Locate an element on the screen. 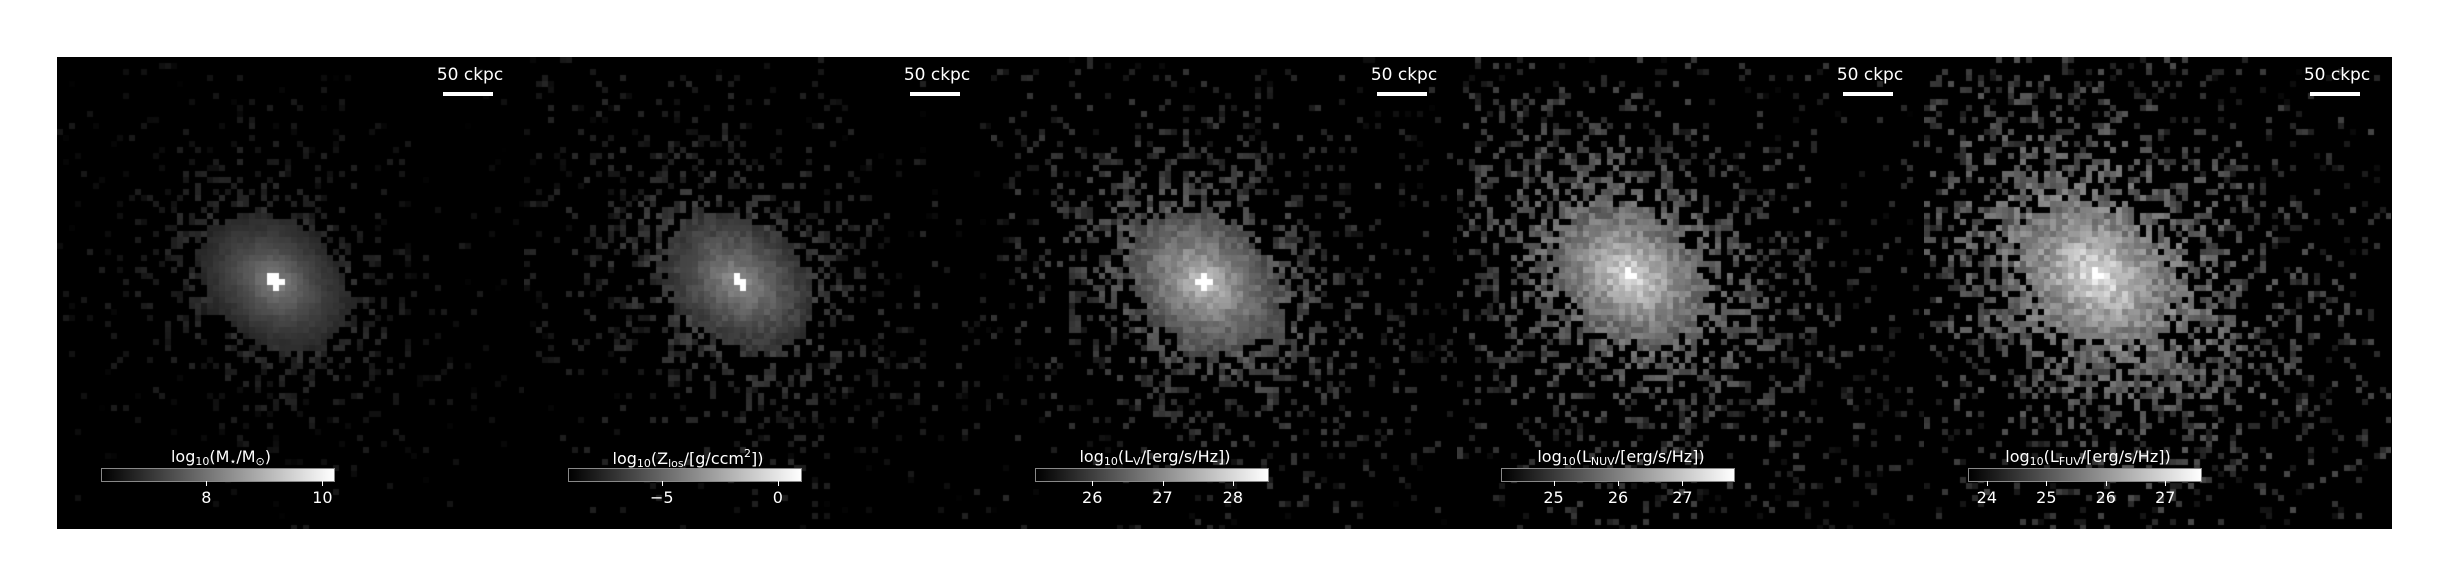 This screenshot has height=584, width=2444. colorbar-label: log10(LV/[erg/s/Hz]) is located at coordinates (1155, 457).